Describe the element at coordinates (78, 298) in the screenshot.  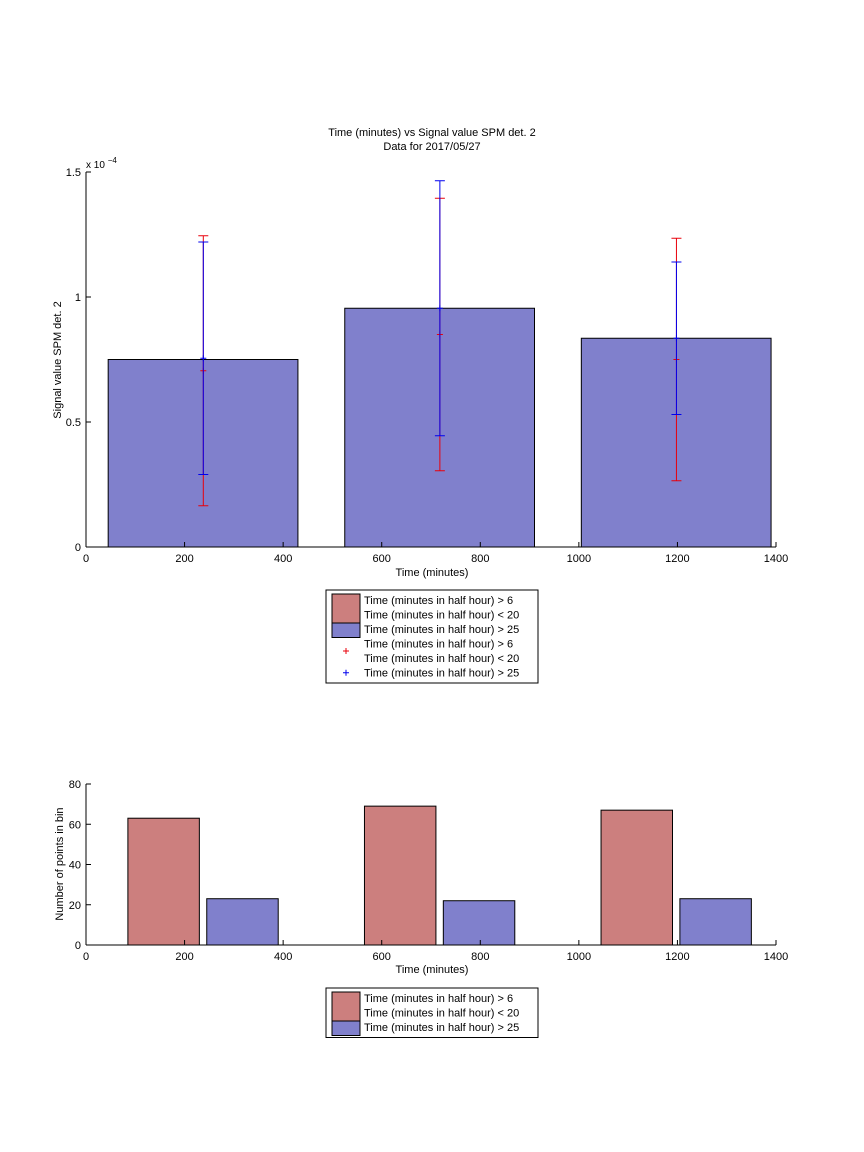
I see `y-tick-label: 1` at that location.